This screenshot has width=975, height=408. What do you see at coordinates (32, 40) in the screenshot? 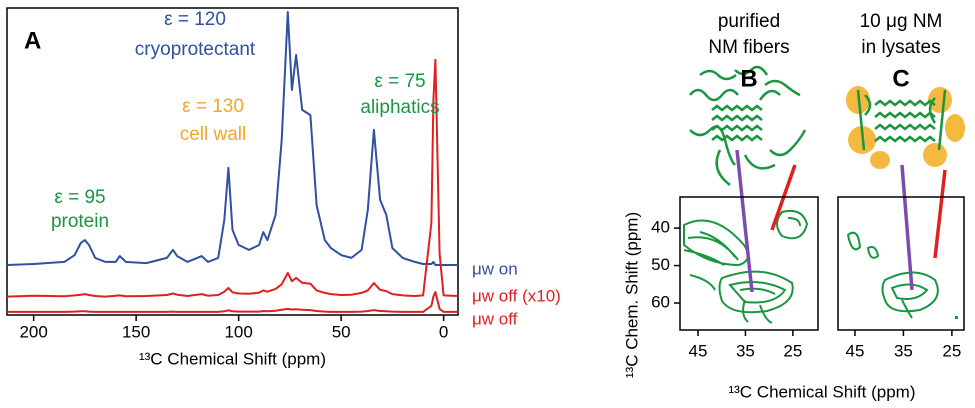
I see `panel-label: A` at bounding box center [32, 40].